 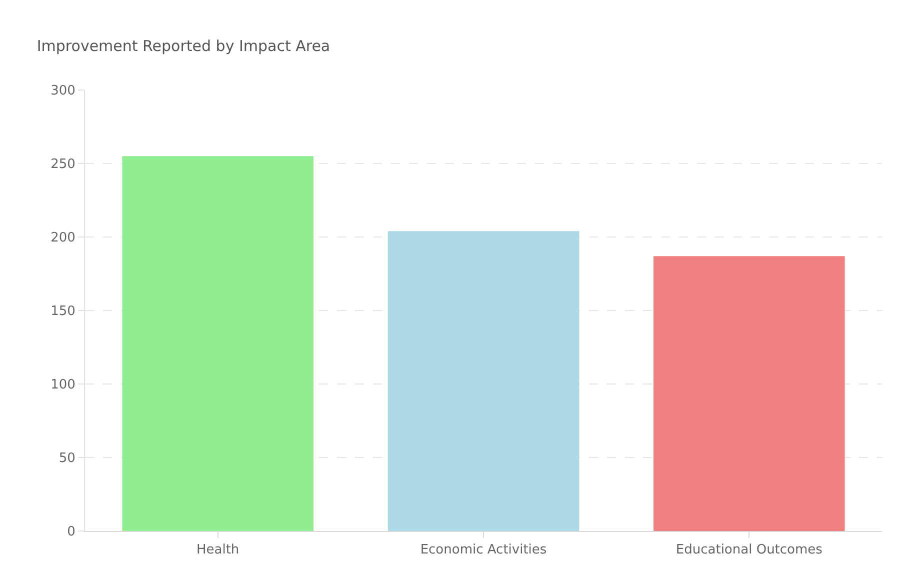 I want to click on y-tick-label: 50, so click(x=67, y=458).